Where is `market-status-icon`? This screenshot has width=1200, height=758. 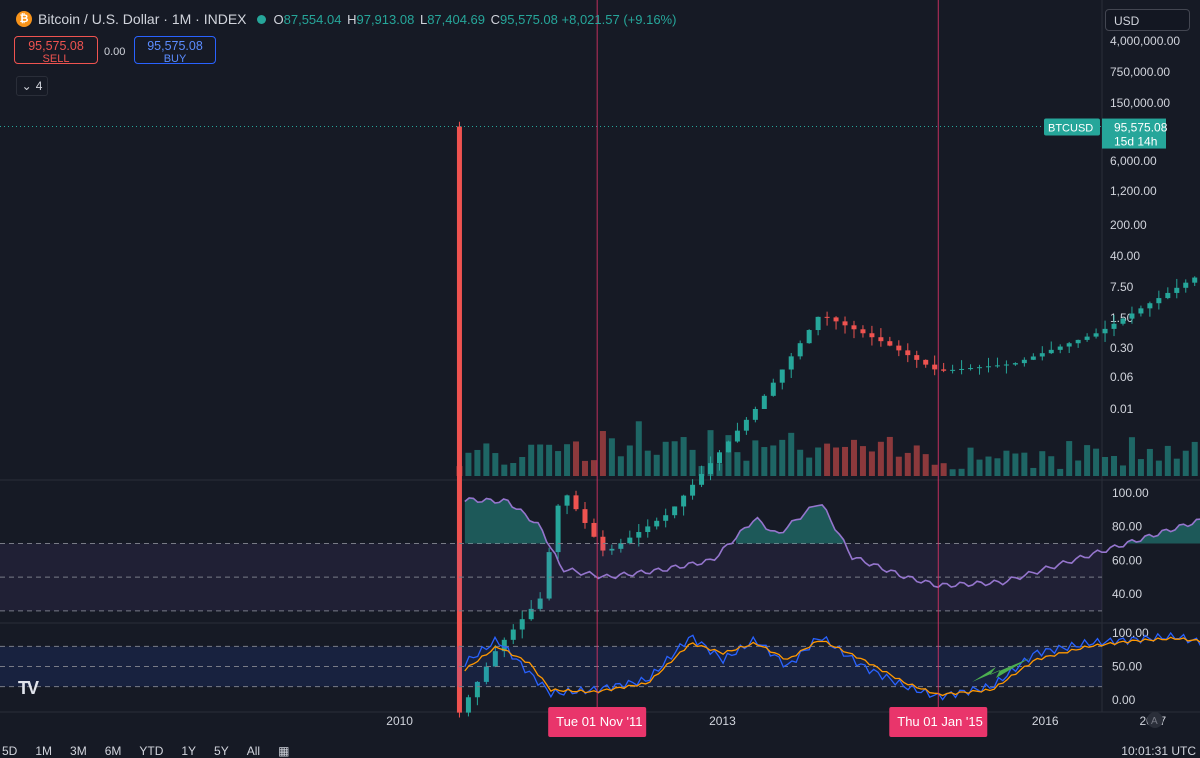
market-status-icon is located at coordinates (261, 19).